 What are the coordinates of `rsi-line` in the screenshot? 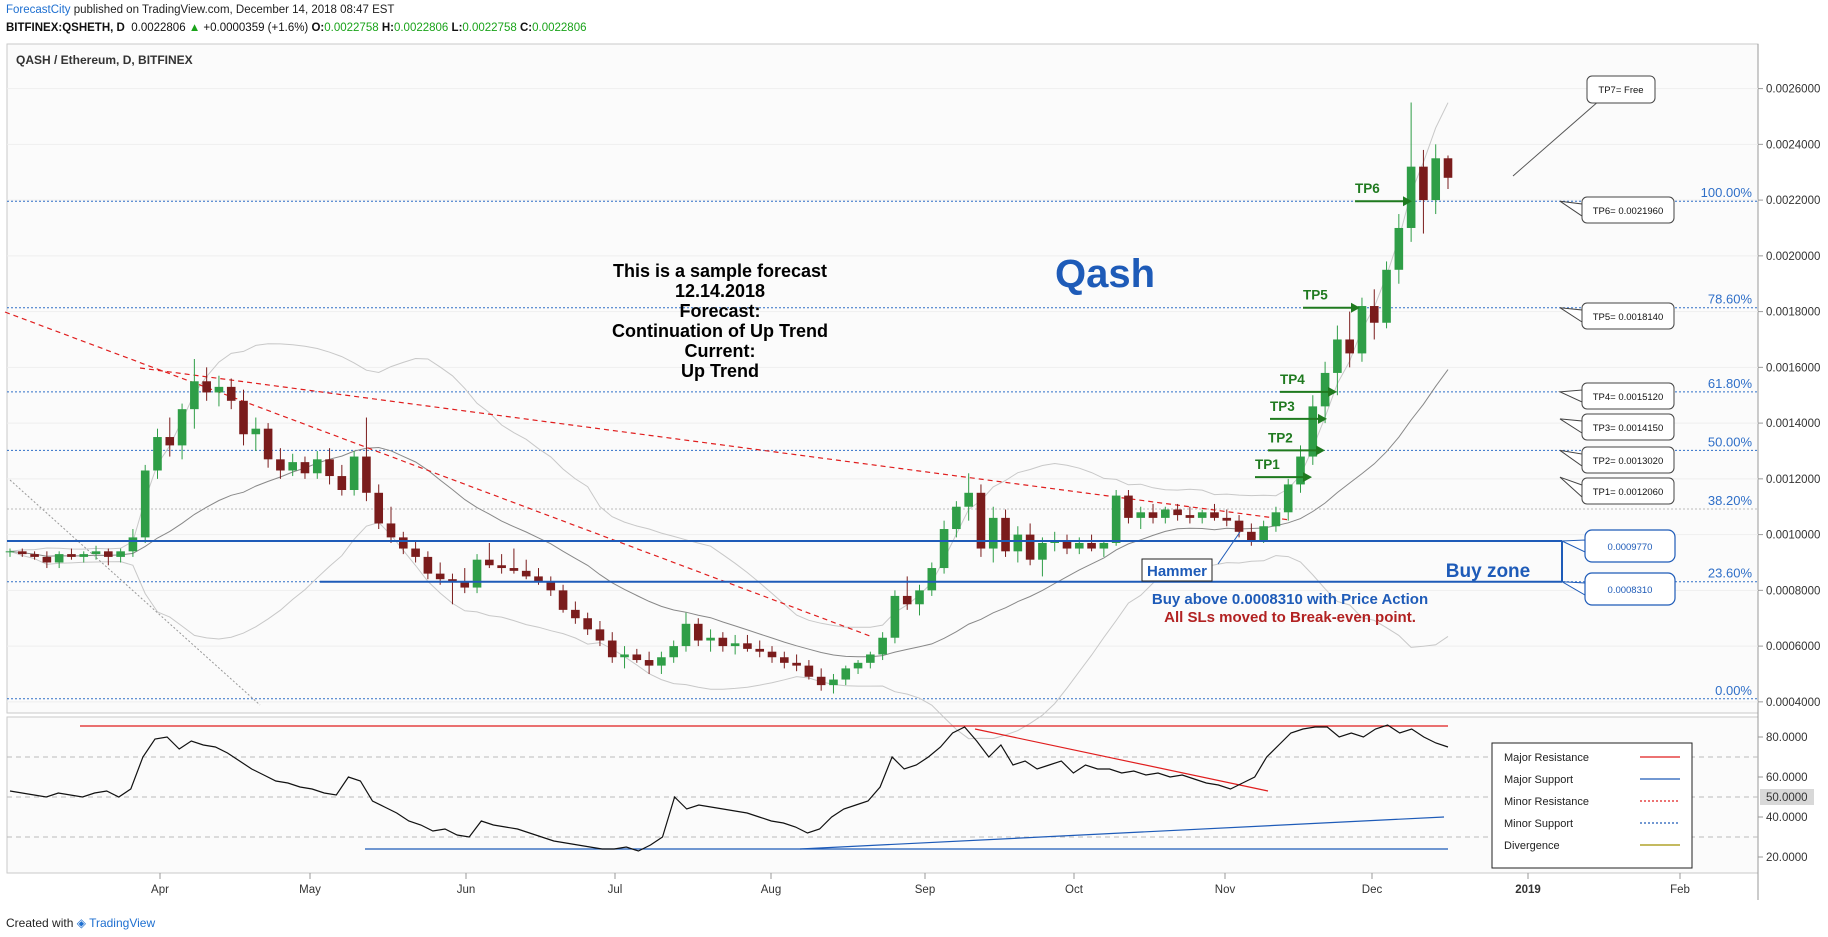 It's located at (729, 788).